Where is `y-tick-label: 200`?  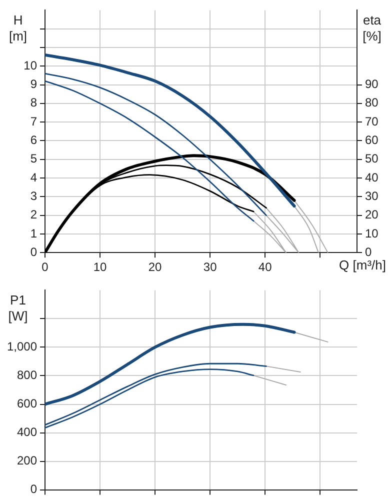
y-tick-label: 200 is located at coordinates (27, 461).